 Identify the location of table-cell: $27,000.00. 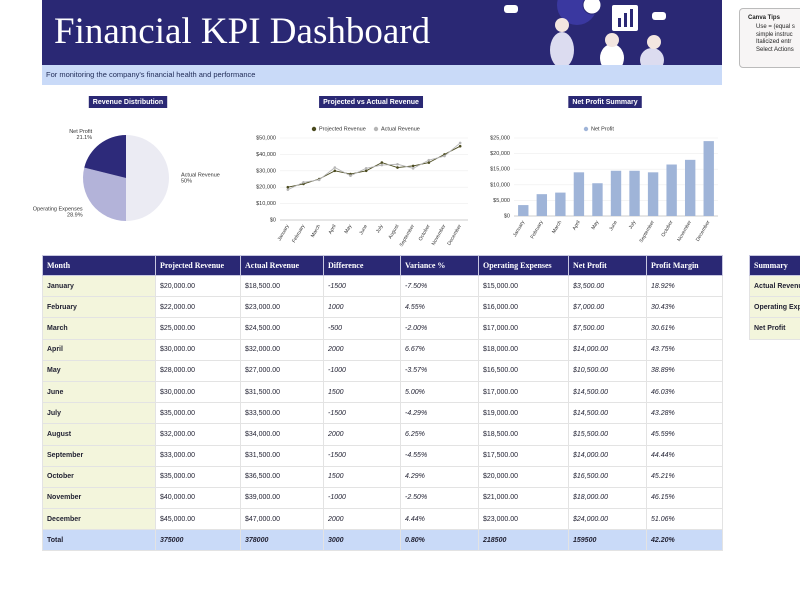
(282, 370).